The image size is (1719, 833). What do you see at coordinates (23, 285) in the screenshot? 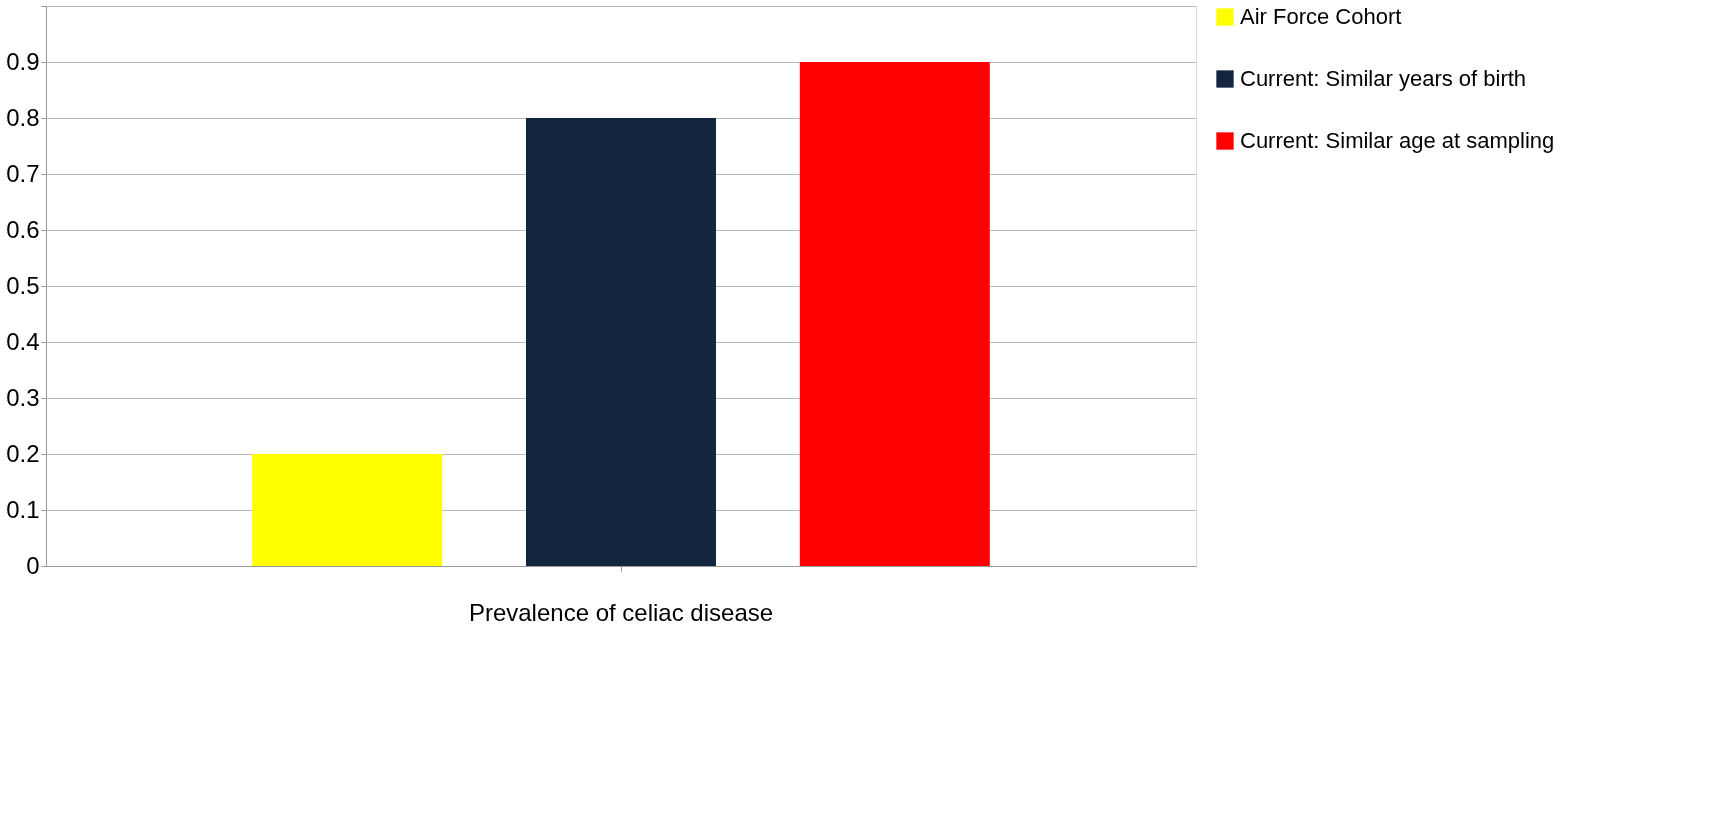
I see `y-tick-label: 0.5` at bounding box center [23, 285].